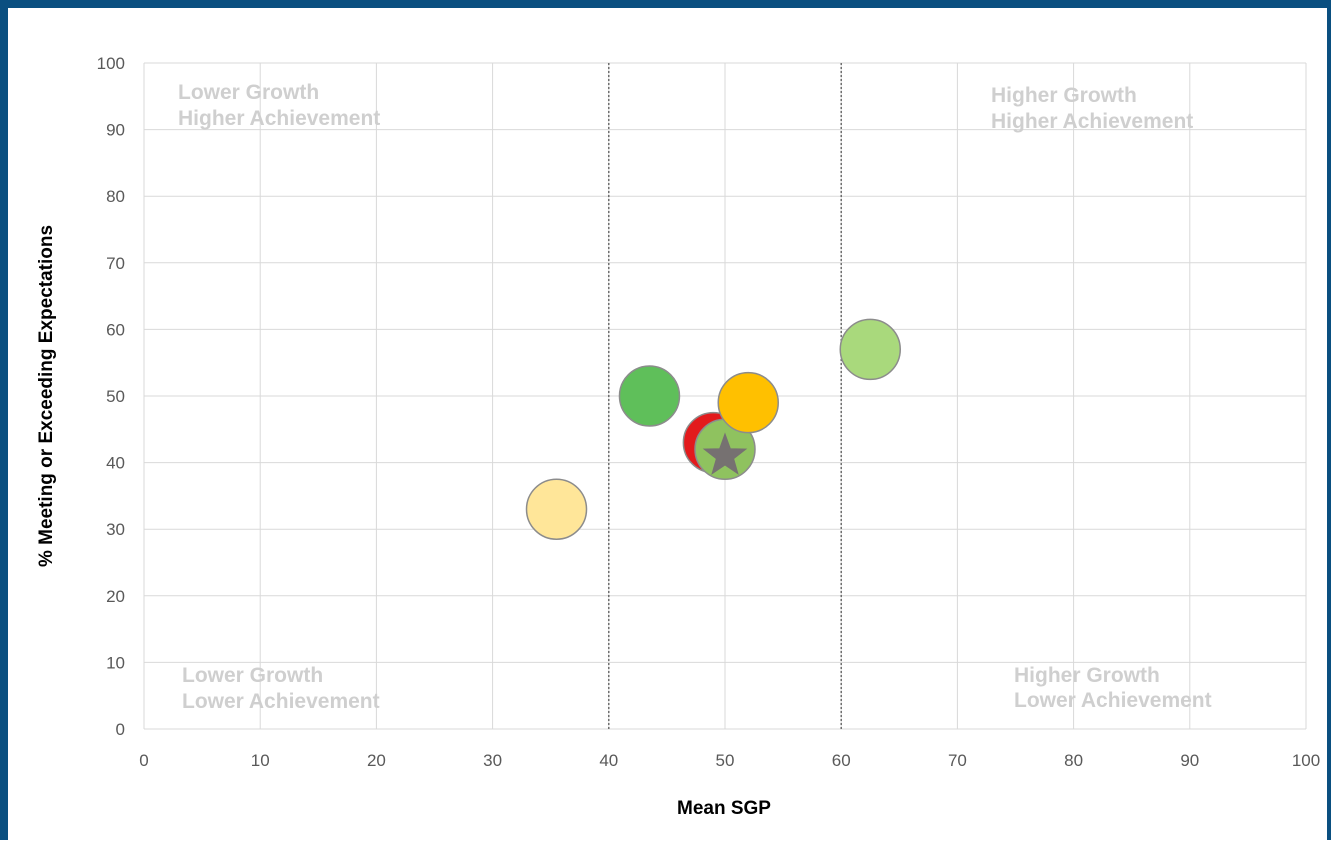  What do you see at coordinates (115, 196) in the screenshot?
I see `y-tick-label: 80` at bounding box center [115, 196].